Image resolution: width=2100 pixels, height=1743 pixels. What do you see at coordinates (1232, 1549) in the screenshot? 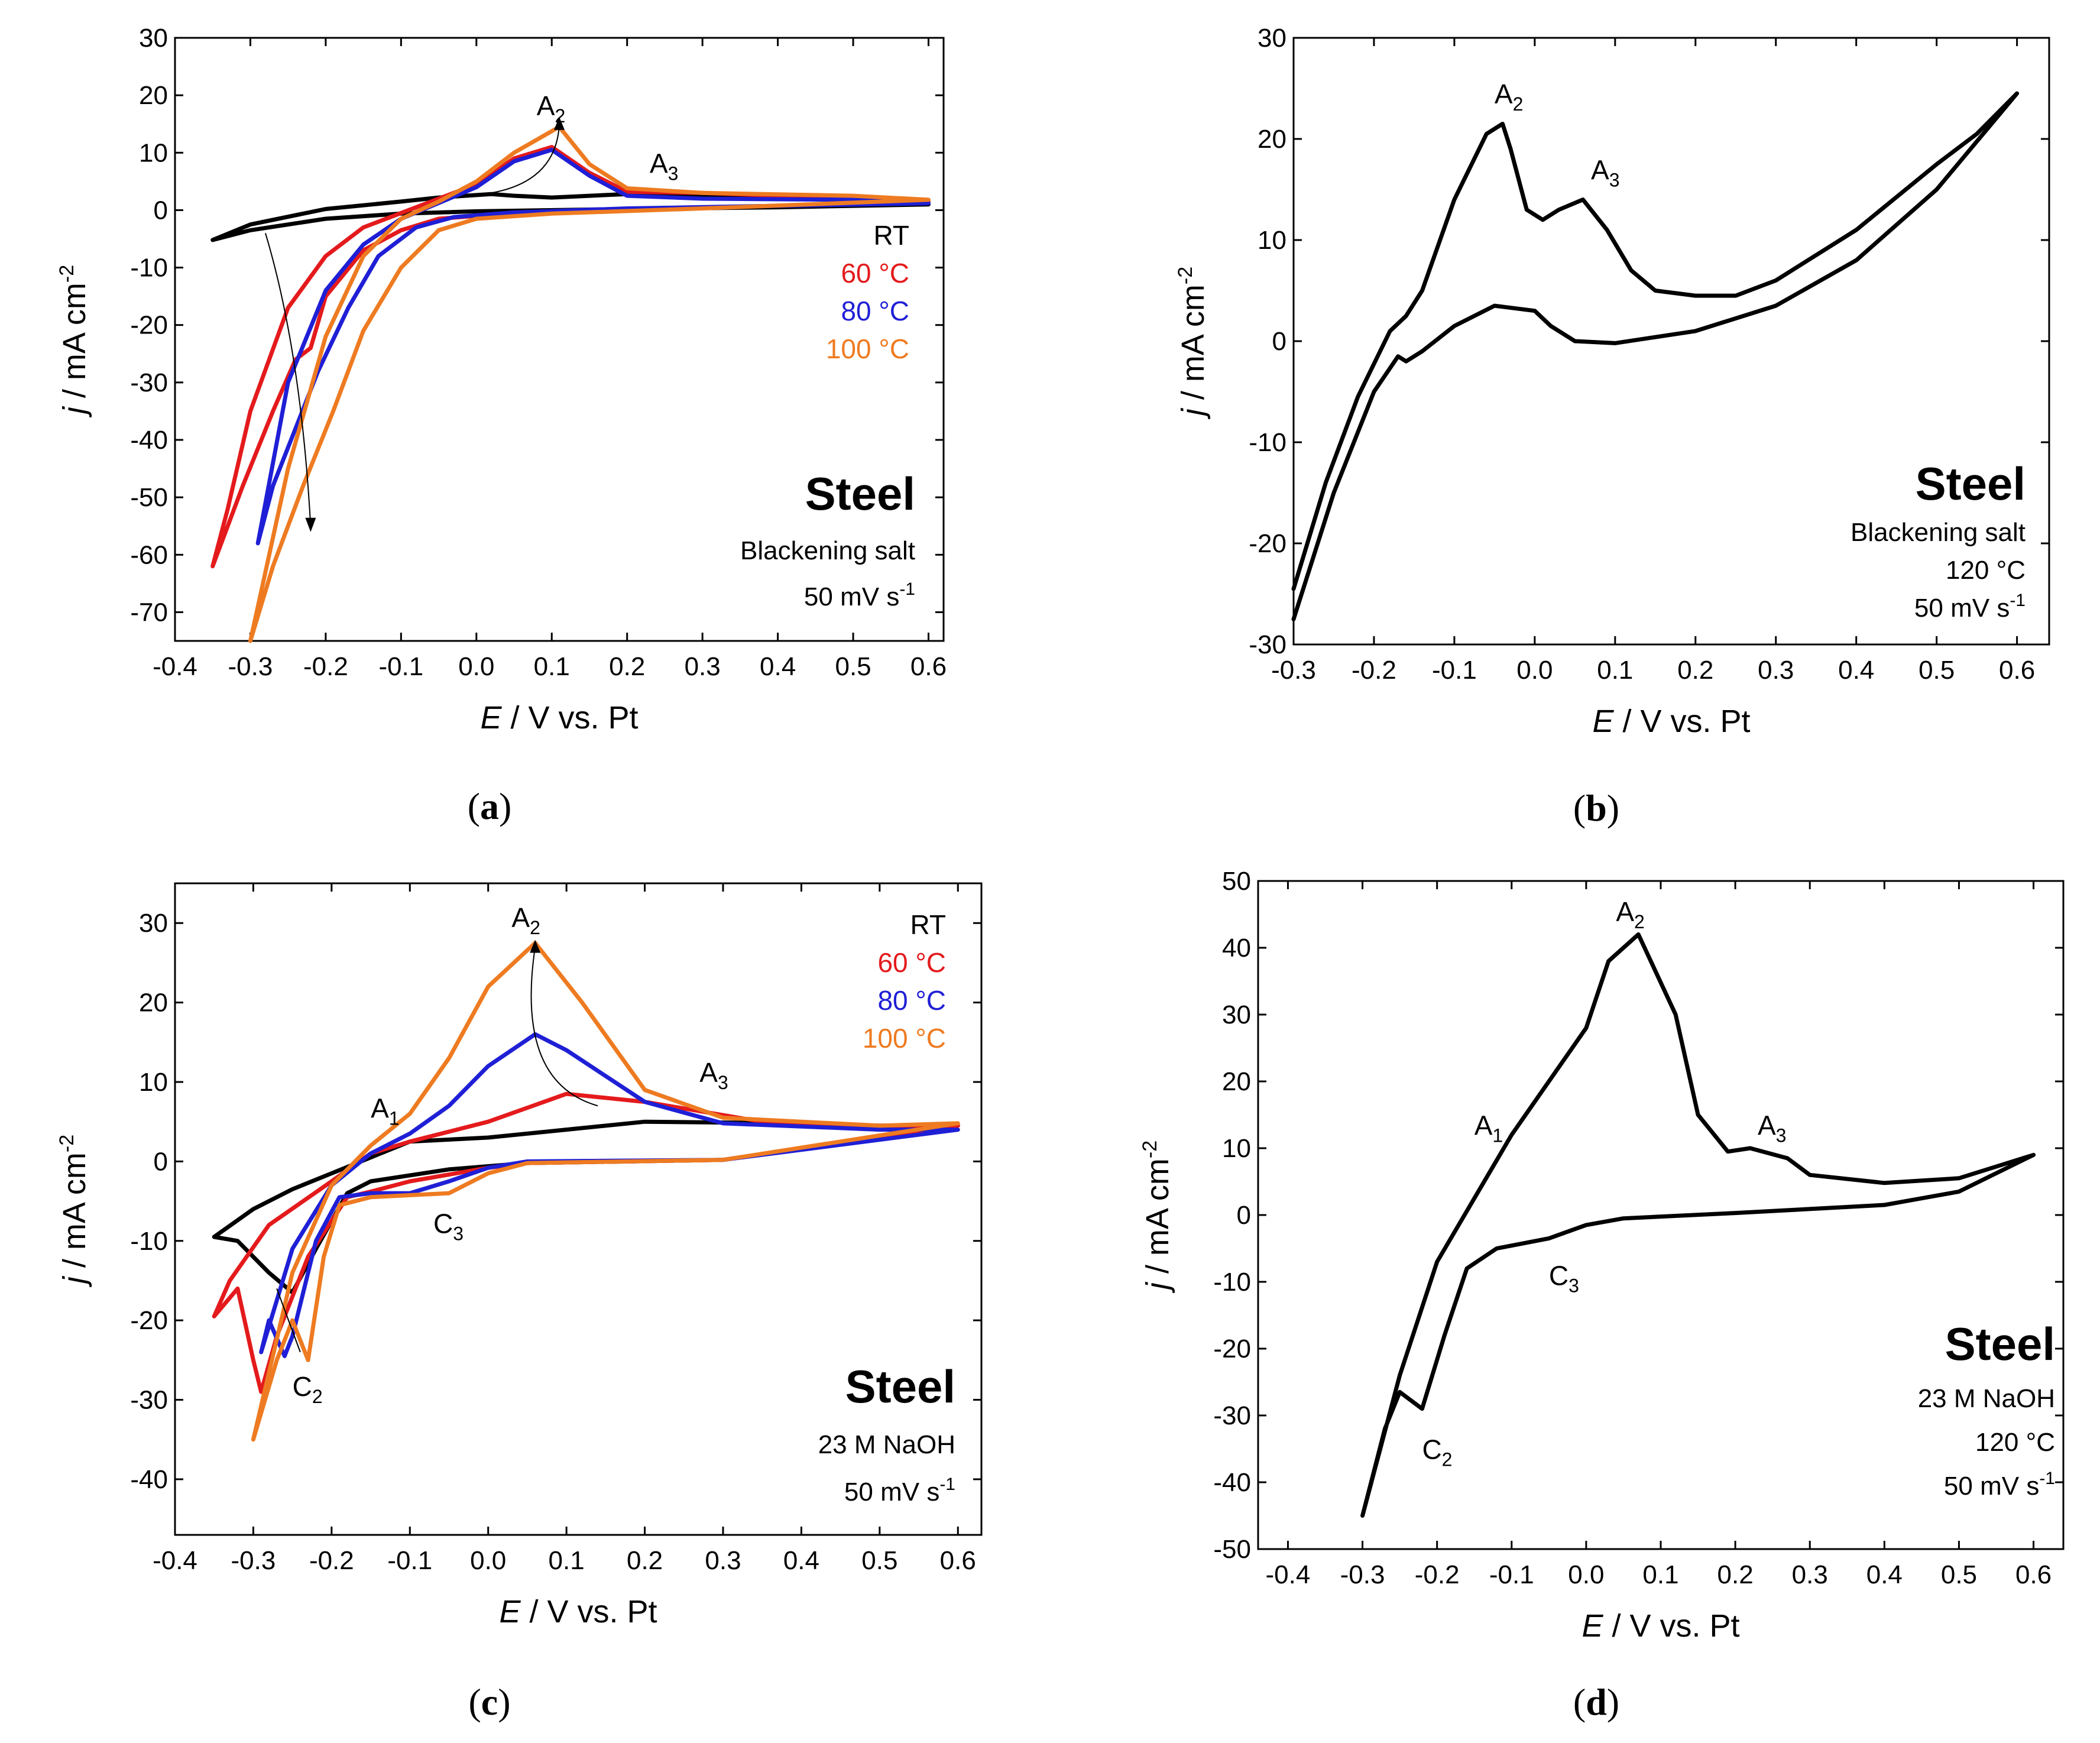
I see `y-tick-label: -50` at bounding box center [1232, 1549].